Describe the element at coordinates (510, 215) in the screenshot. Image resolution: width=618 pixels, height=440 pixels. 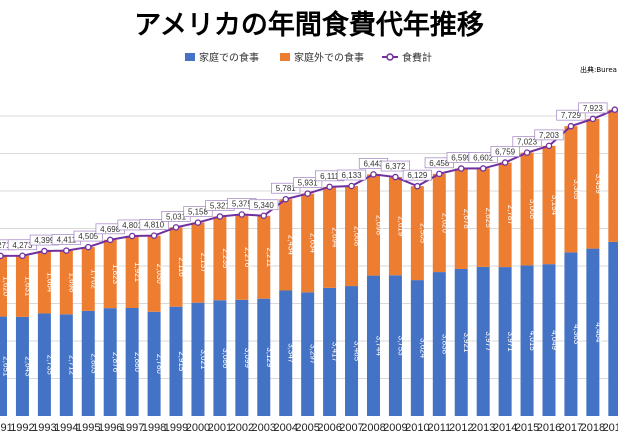
I see `data-label-away: 2,787` at that location.